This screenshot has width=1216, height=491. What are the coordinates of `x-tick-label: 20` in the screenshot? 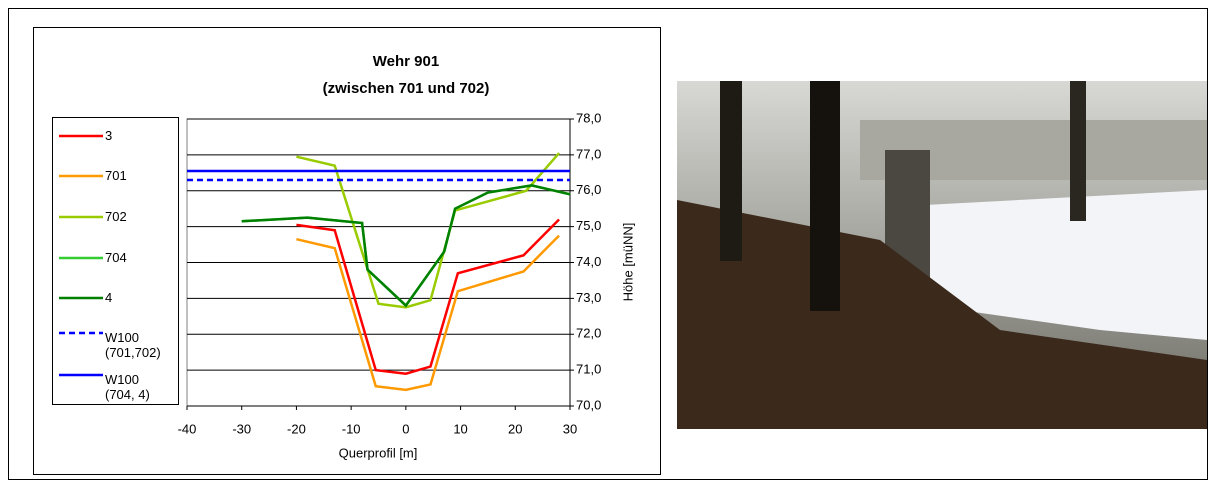 It's located at (515, 428).